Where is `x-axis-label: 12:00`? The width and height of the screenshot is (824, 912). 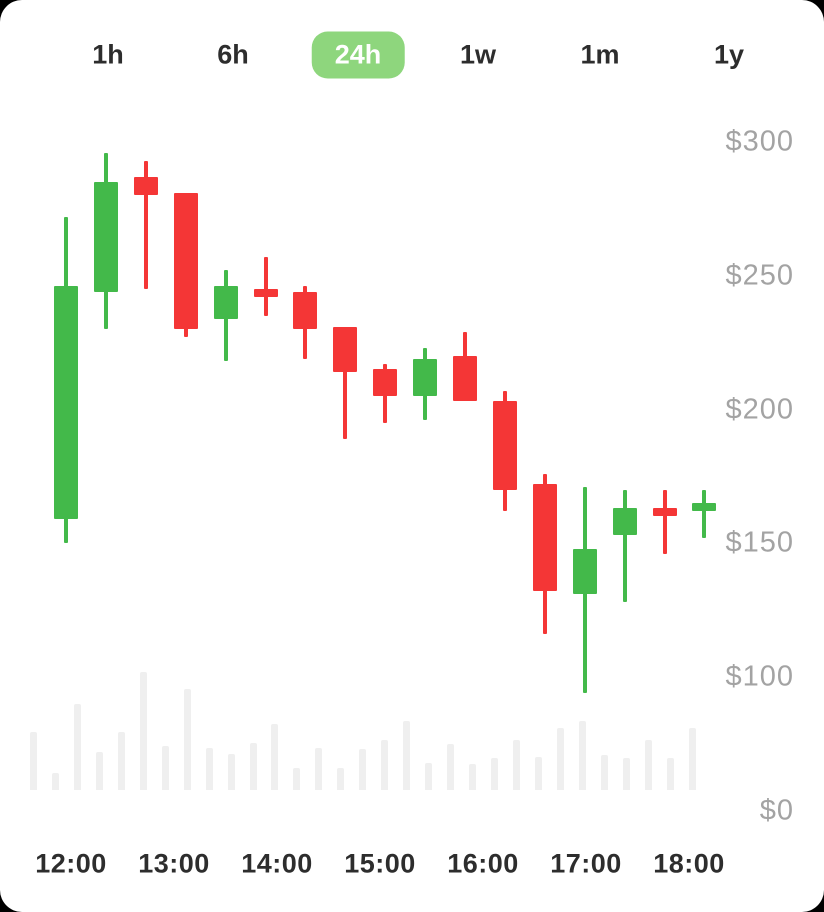 x-axis-label: 12:00 is located at coordinates (71, 863).